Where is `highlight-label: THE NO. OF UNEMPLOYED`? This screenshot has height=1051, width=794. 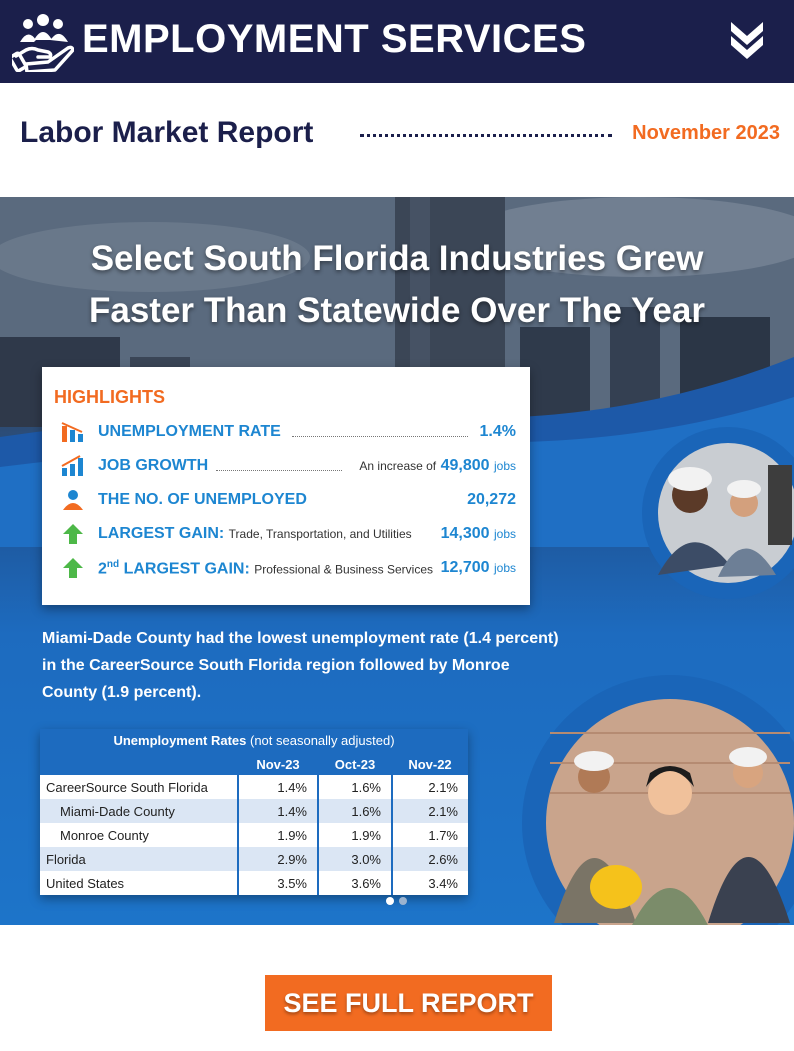 highlight-label: THE NO. OF UNEMPLOYED is located at coordinates (202, 499).